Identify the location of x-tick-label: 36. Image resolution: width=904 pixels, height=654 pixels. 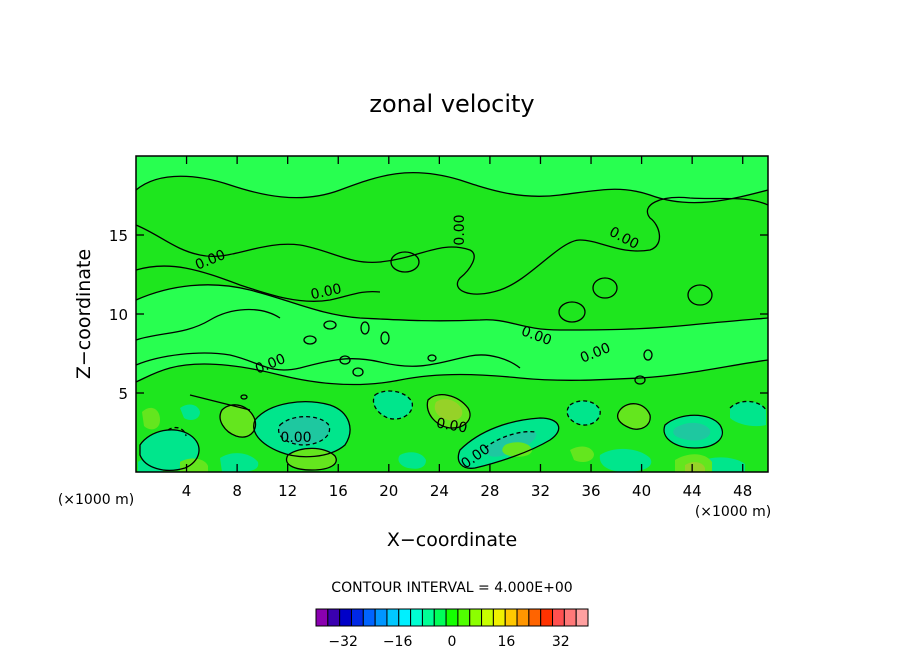
(590, 491).